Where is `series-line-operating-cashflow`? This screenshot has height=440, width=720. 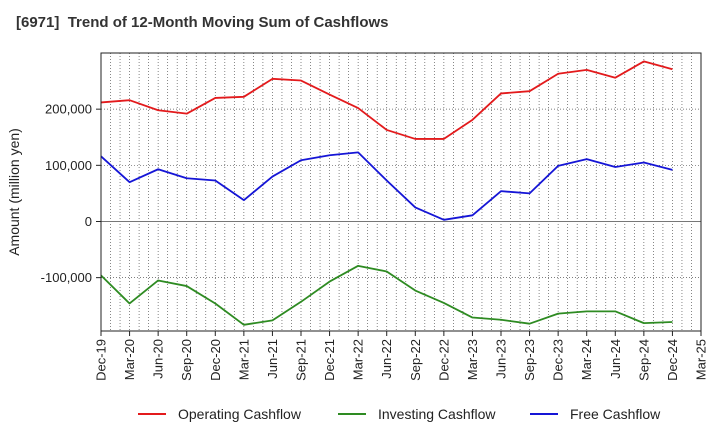 series-line-operating-cashflow is located at coordinates (386, 100).